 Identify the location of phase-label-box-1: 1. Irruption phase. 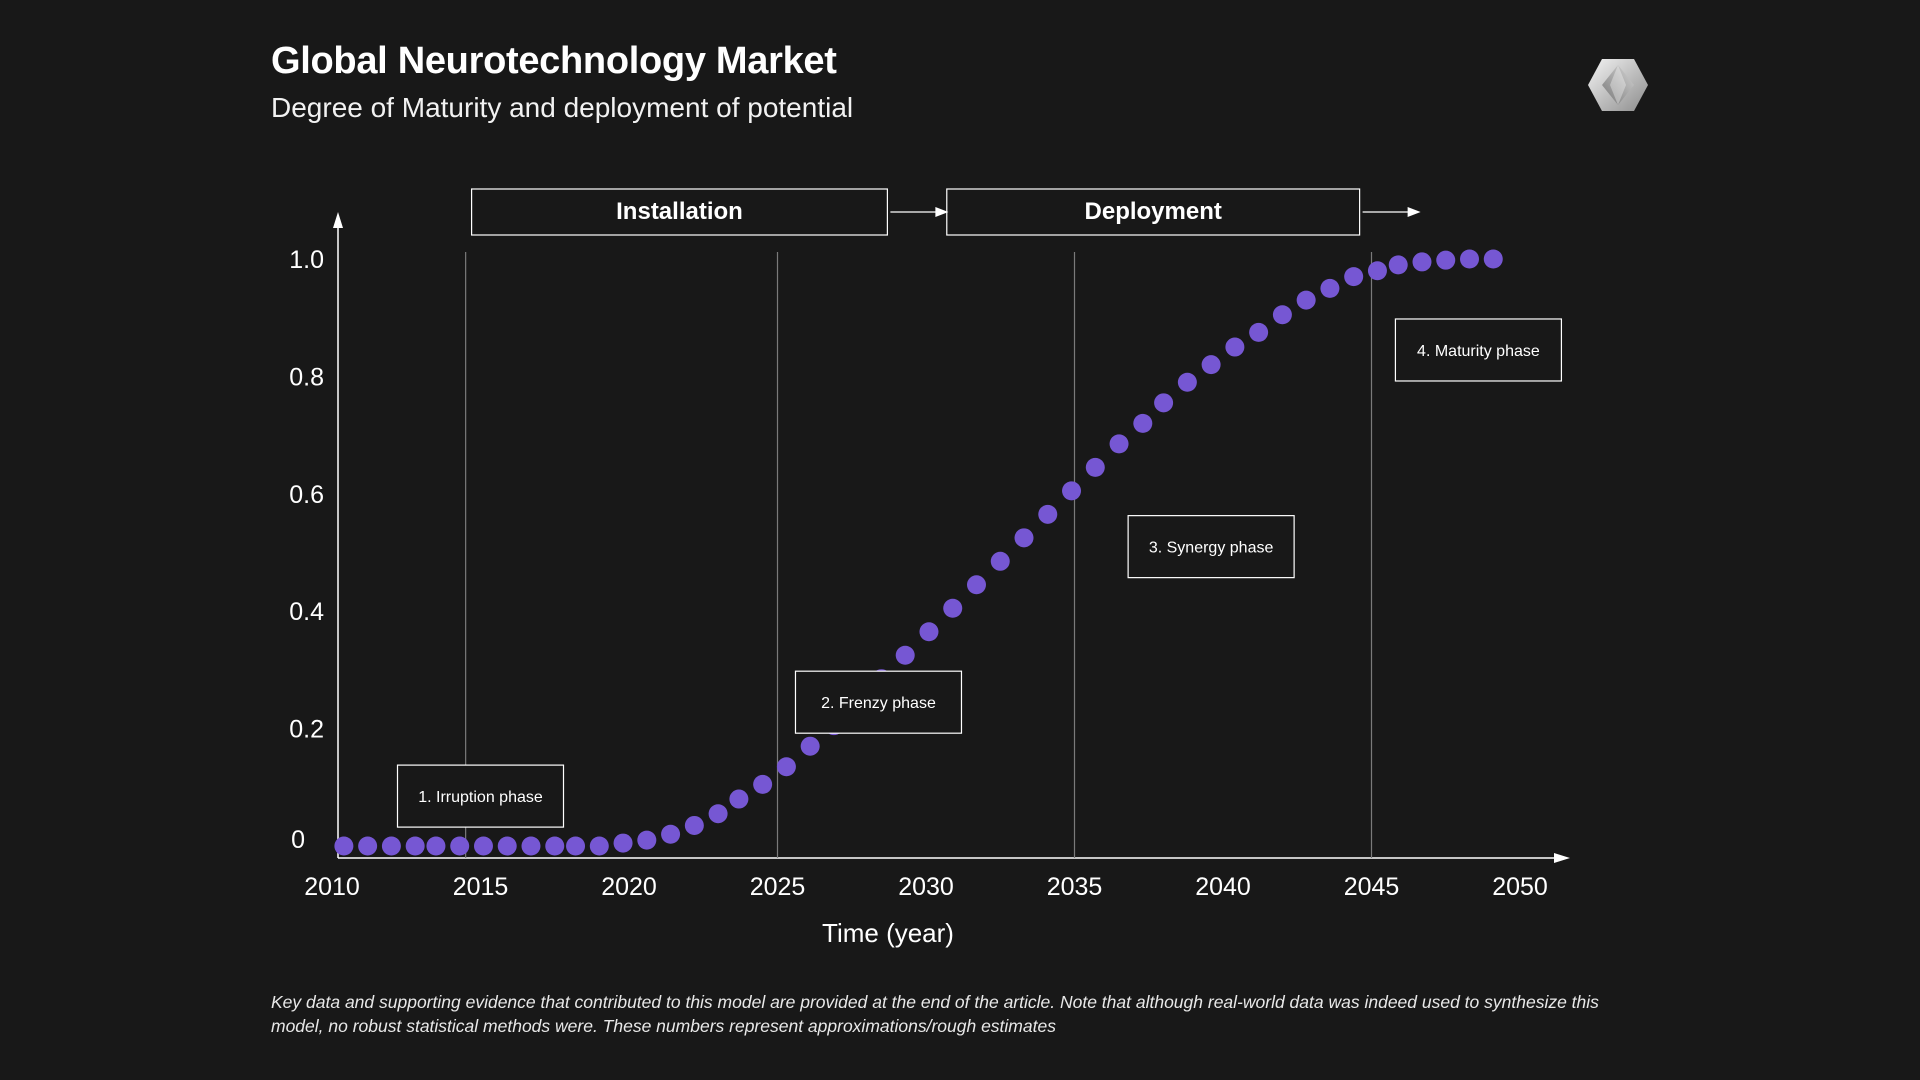
(480, 796).